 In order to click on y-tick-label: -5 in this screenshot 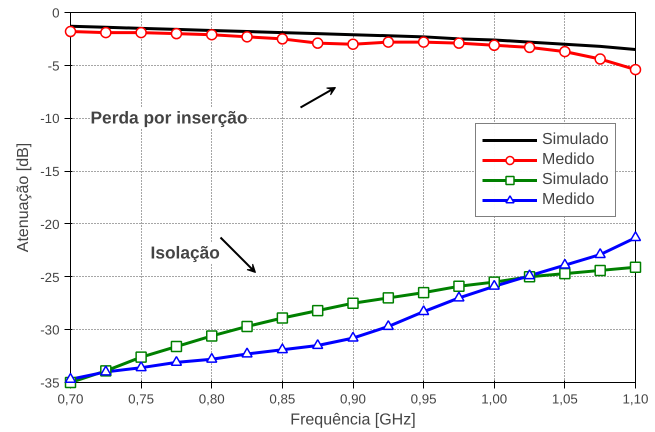, I will do `click(54, 66)`.